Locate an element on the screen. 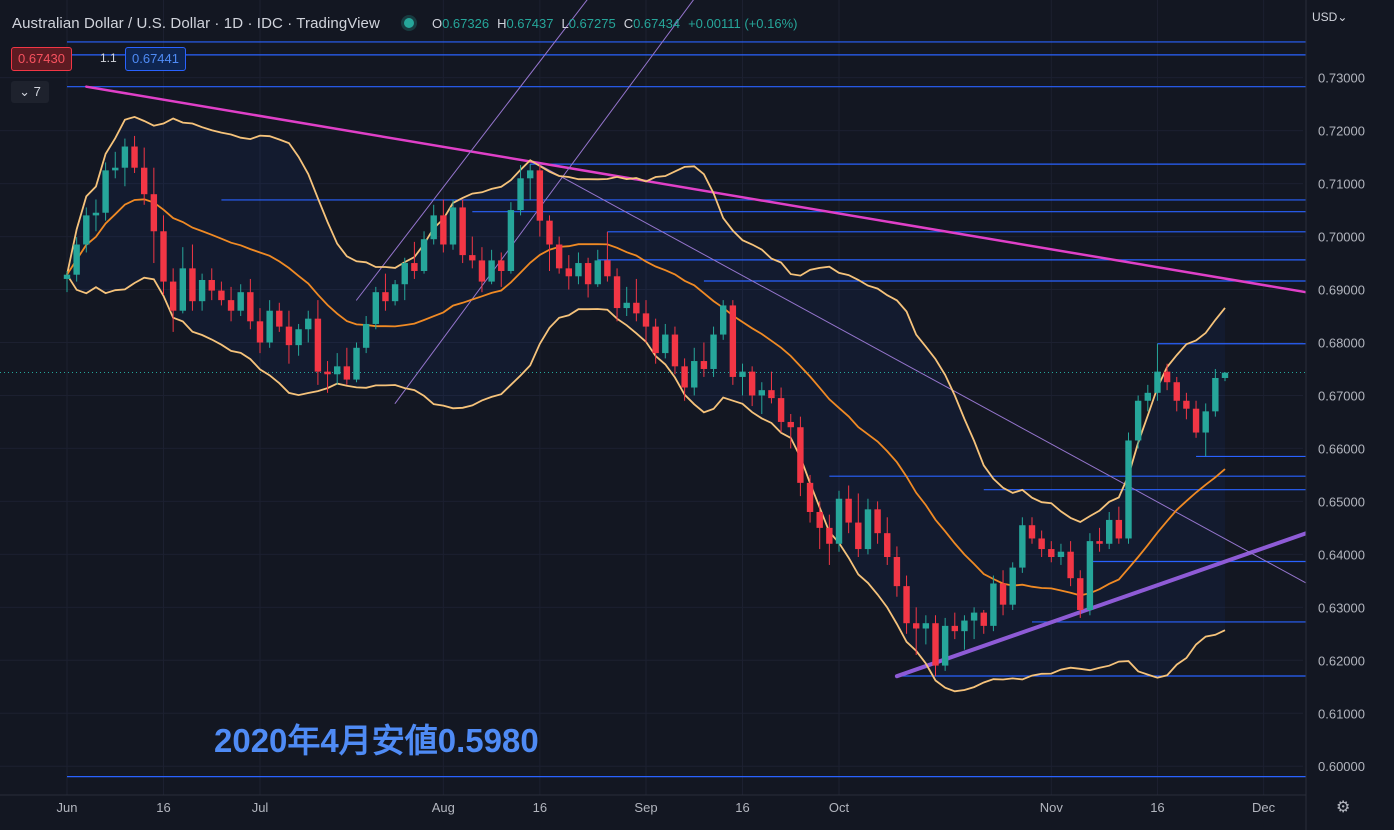  ohlc-low-key: L is located at coordinates (565, 23).